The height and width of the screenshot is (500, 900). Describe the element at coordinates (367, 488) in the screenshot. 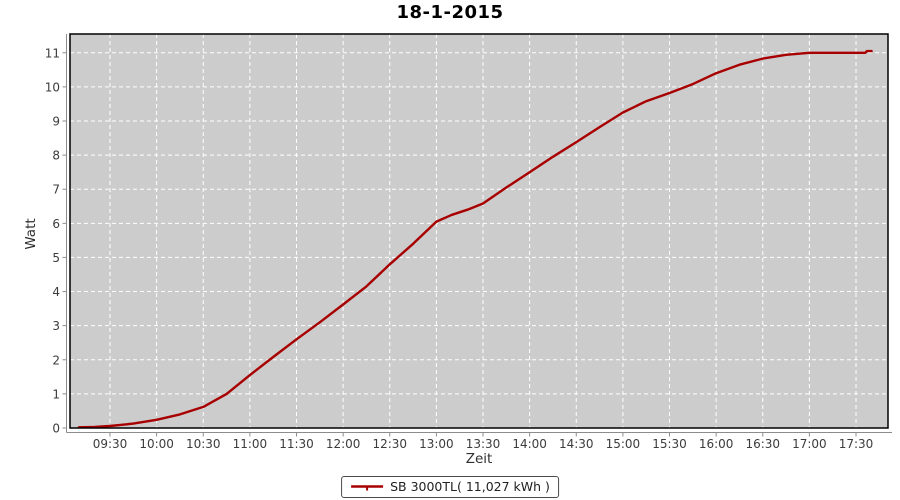

I see `series-line-legend-icon` at that location.